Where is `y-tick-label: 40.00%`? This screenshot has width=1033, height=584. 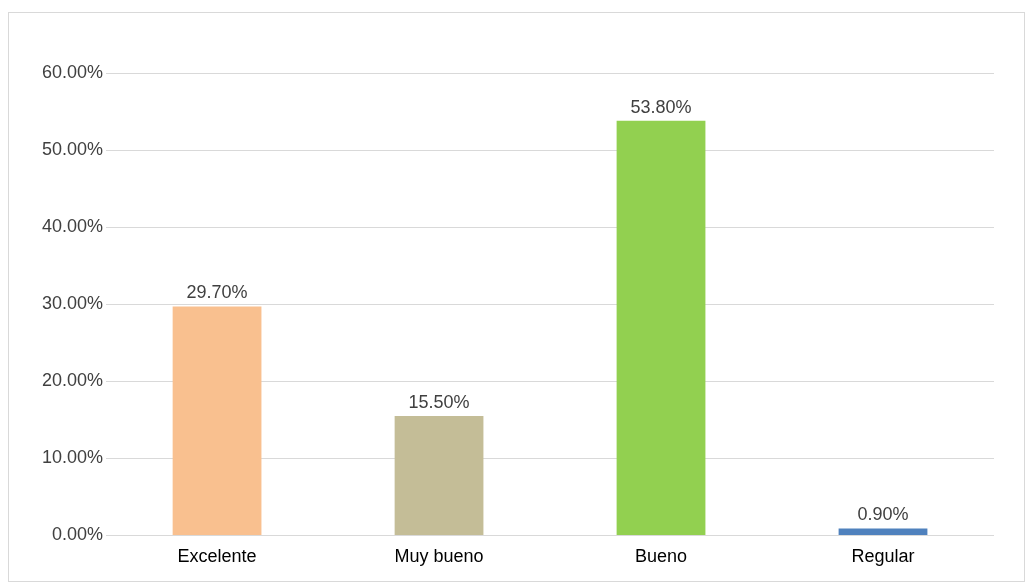
y-tick-label: 40.00% is located at coordinates (72, 226).